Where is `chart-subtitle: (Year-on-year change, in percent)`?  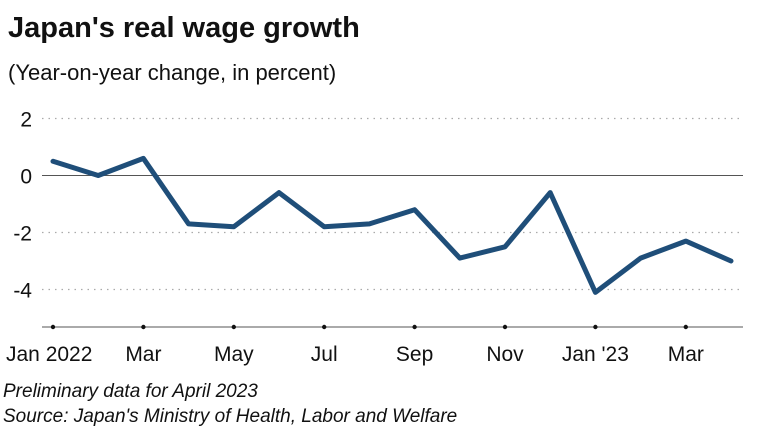
chart-subtitle: (Year-on-year change, in percent) is located at coordinates (172, 72).